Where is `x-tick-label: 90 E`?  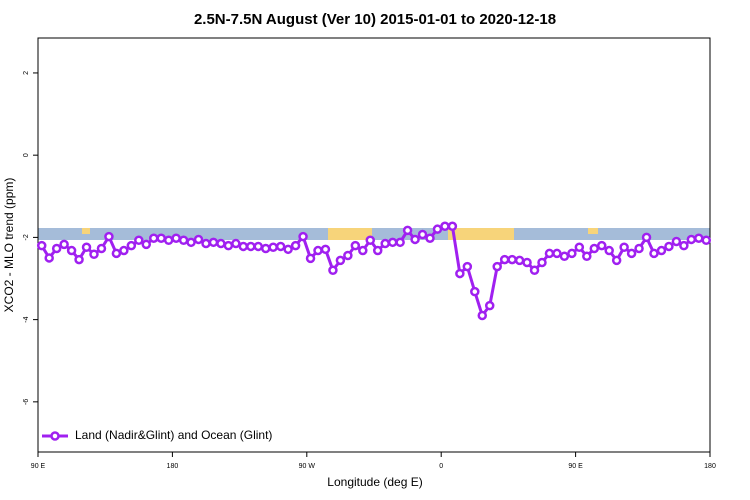 x-tick-label: 90 E is located at coordinates (38, 466).